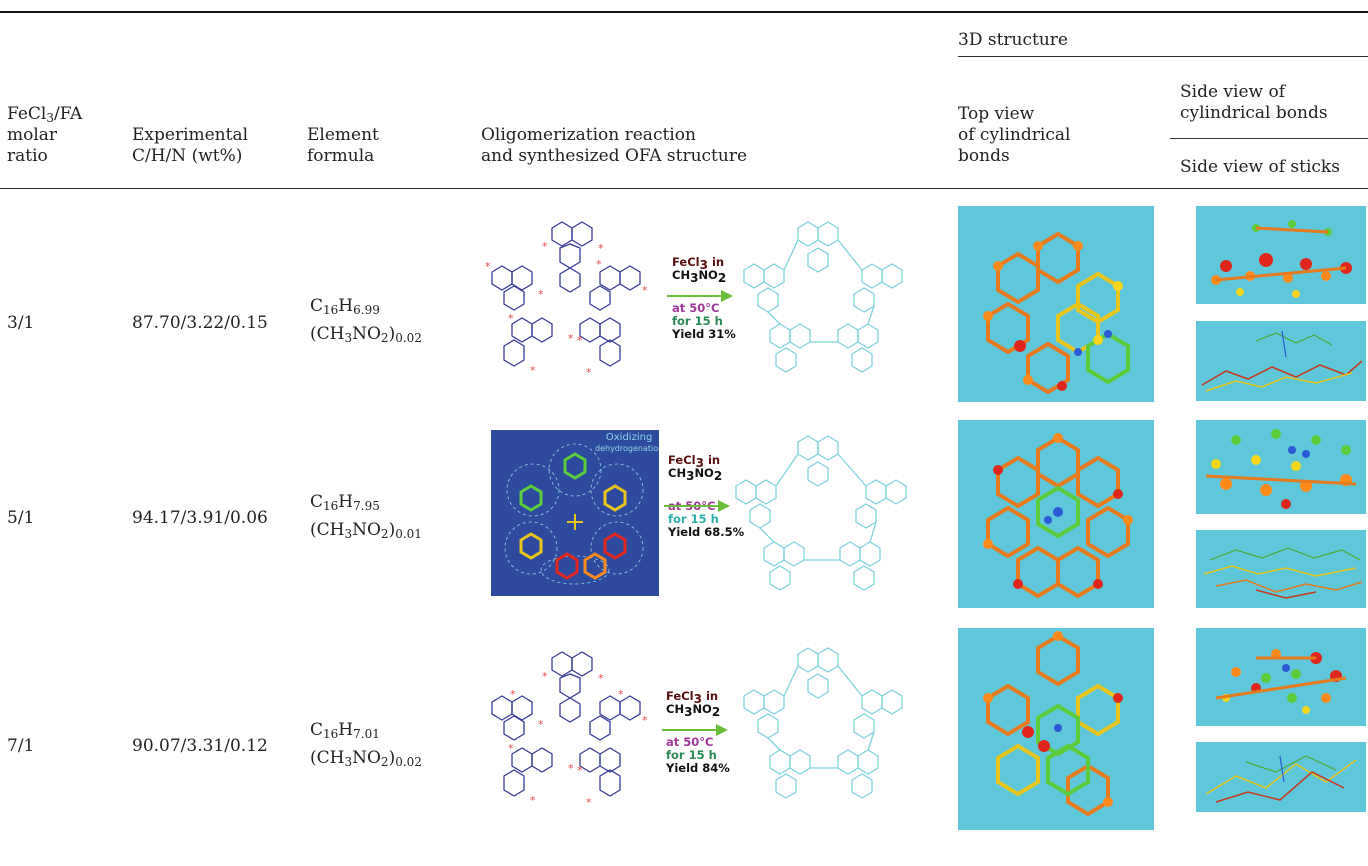  I want to click on row-1-formula: C16H6.99 (CH3NO2)0.02, so click(366, 320).